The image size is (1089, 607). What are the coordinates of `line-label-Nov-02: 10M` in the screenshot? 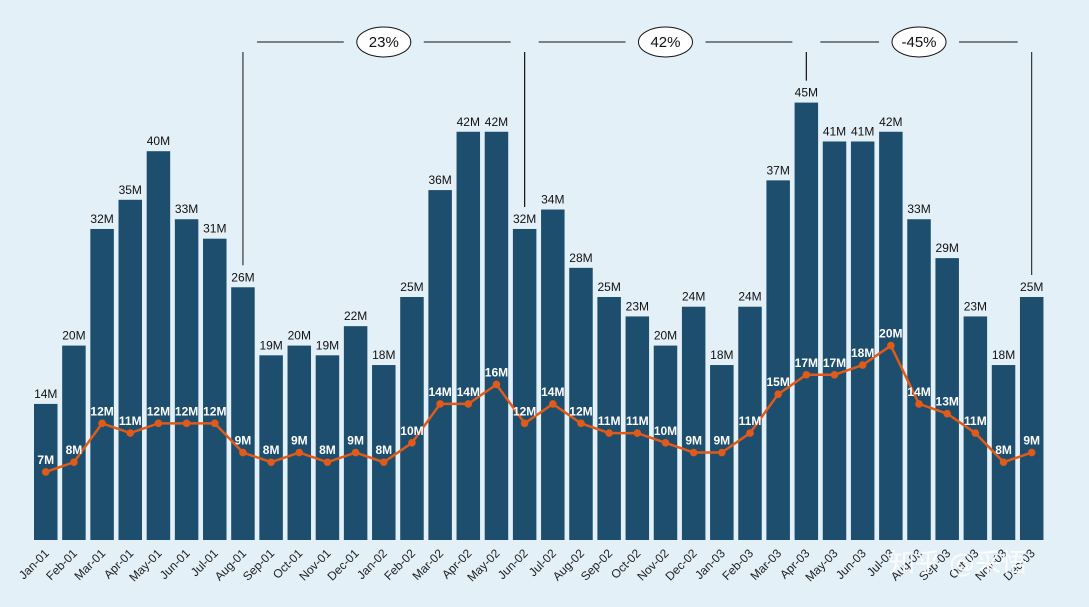 It's located at (665, 431).